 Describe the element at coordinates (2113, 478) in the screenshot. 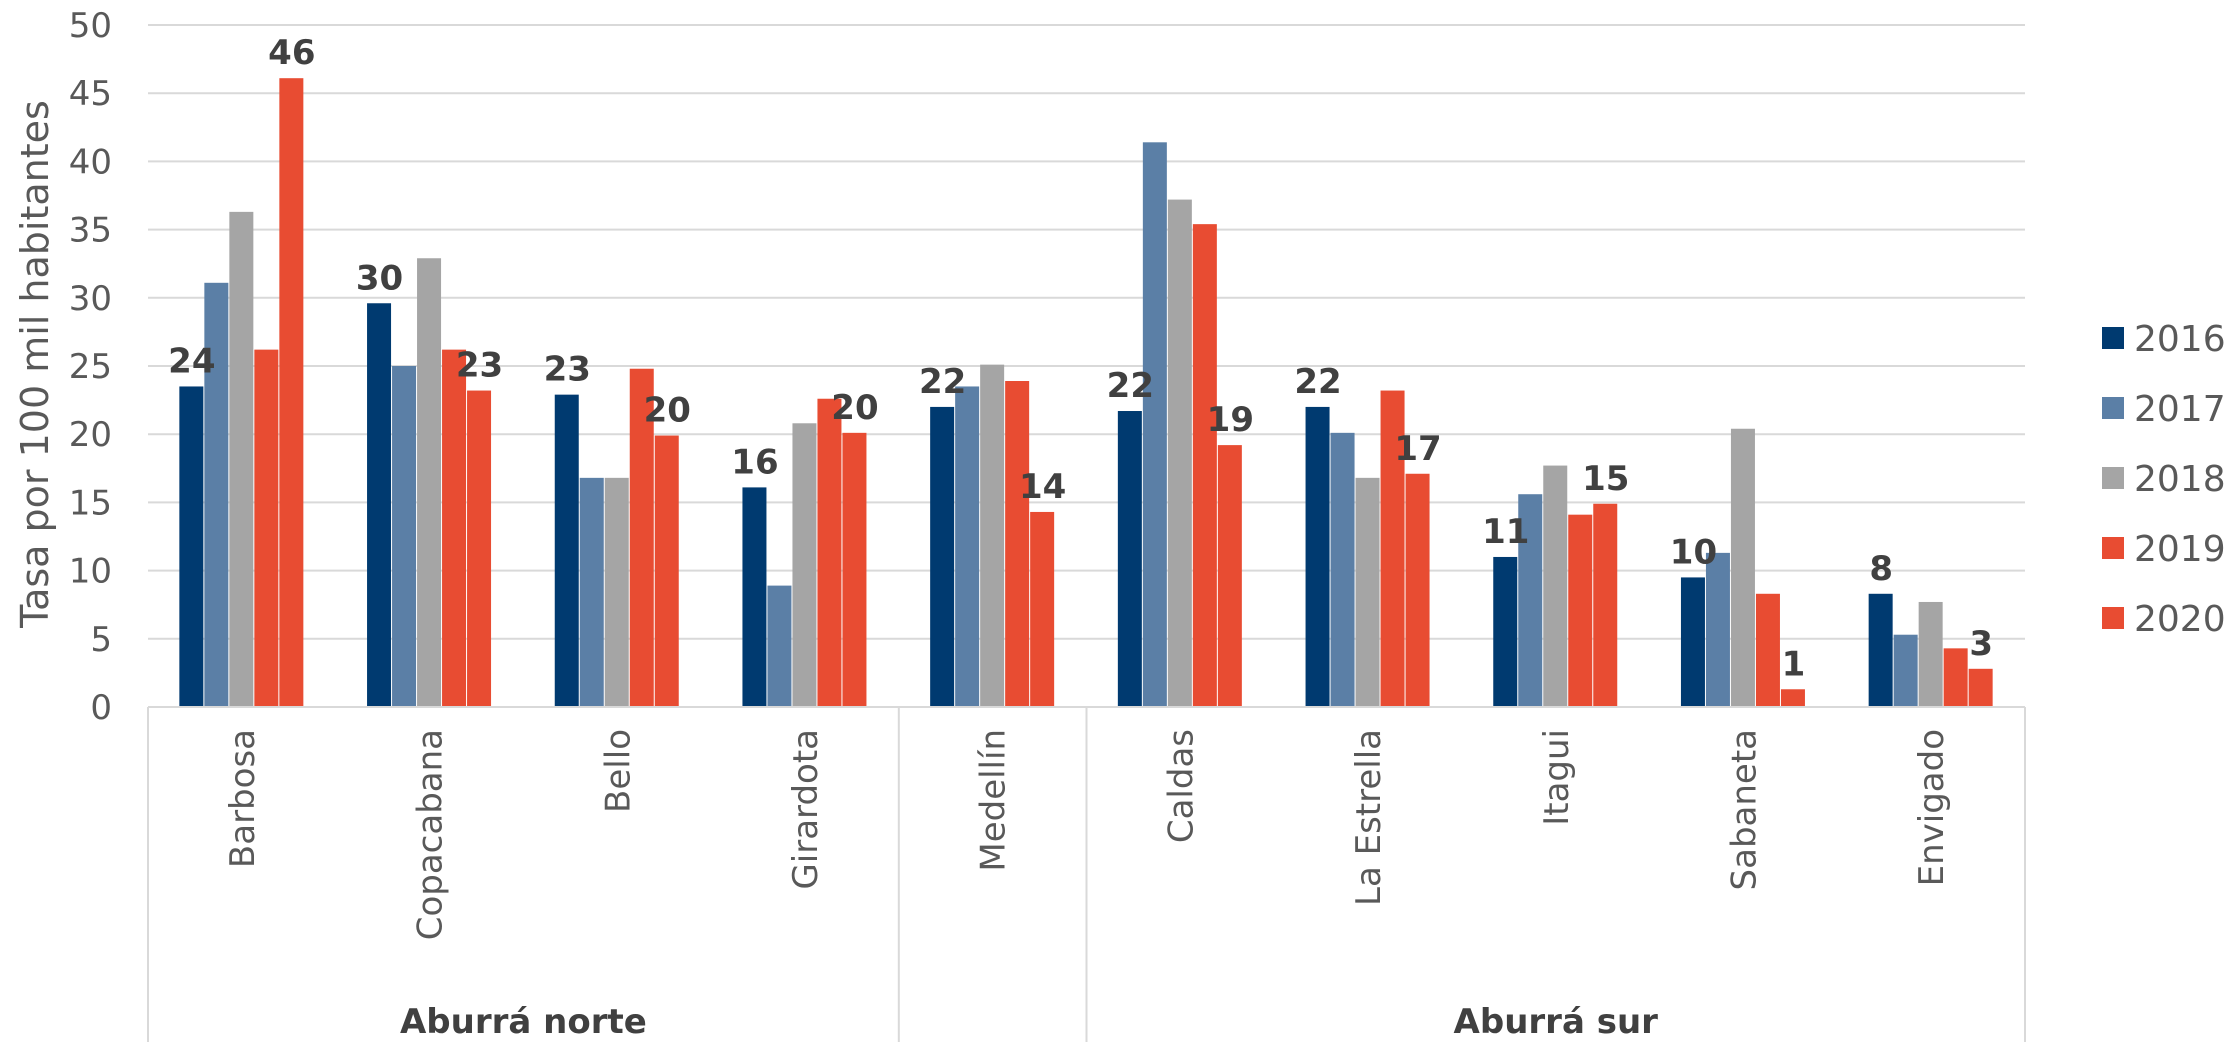

I see `legend-swatch-2018` at that location.